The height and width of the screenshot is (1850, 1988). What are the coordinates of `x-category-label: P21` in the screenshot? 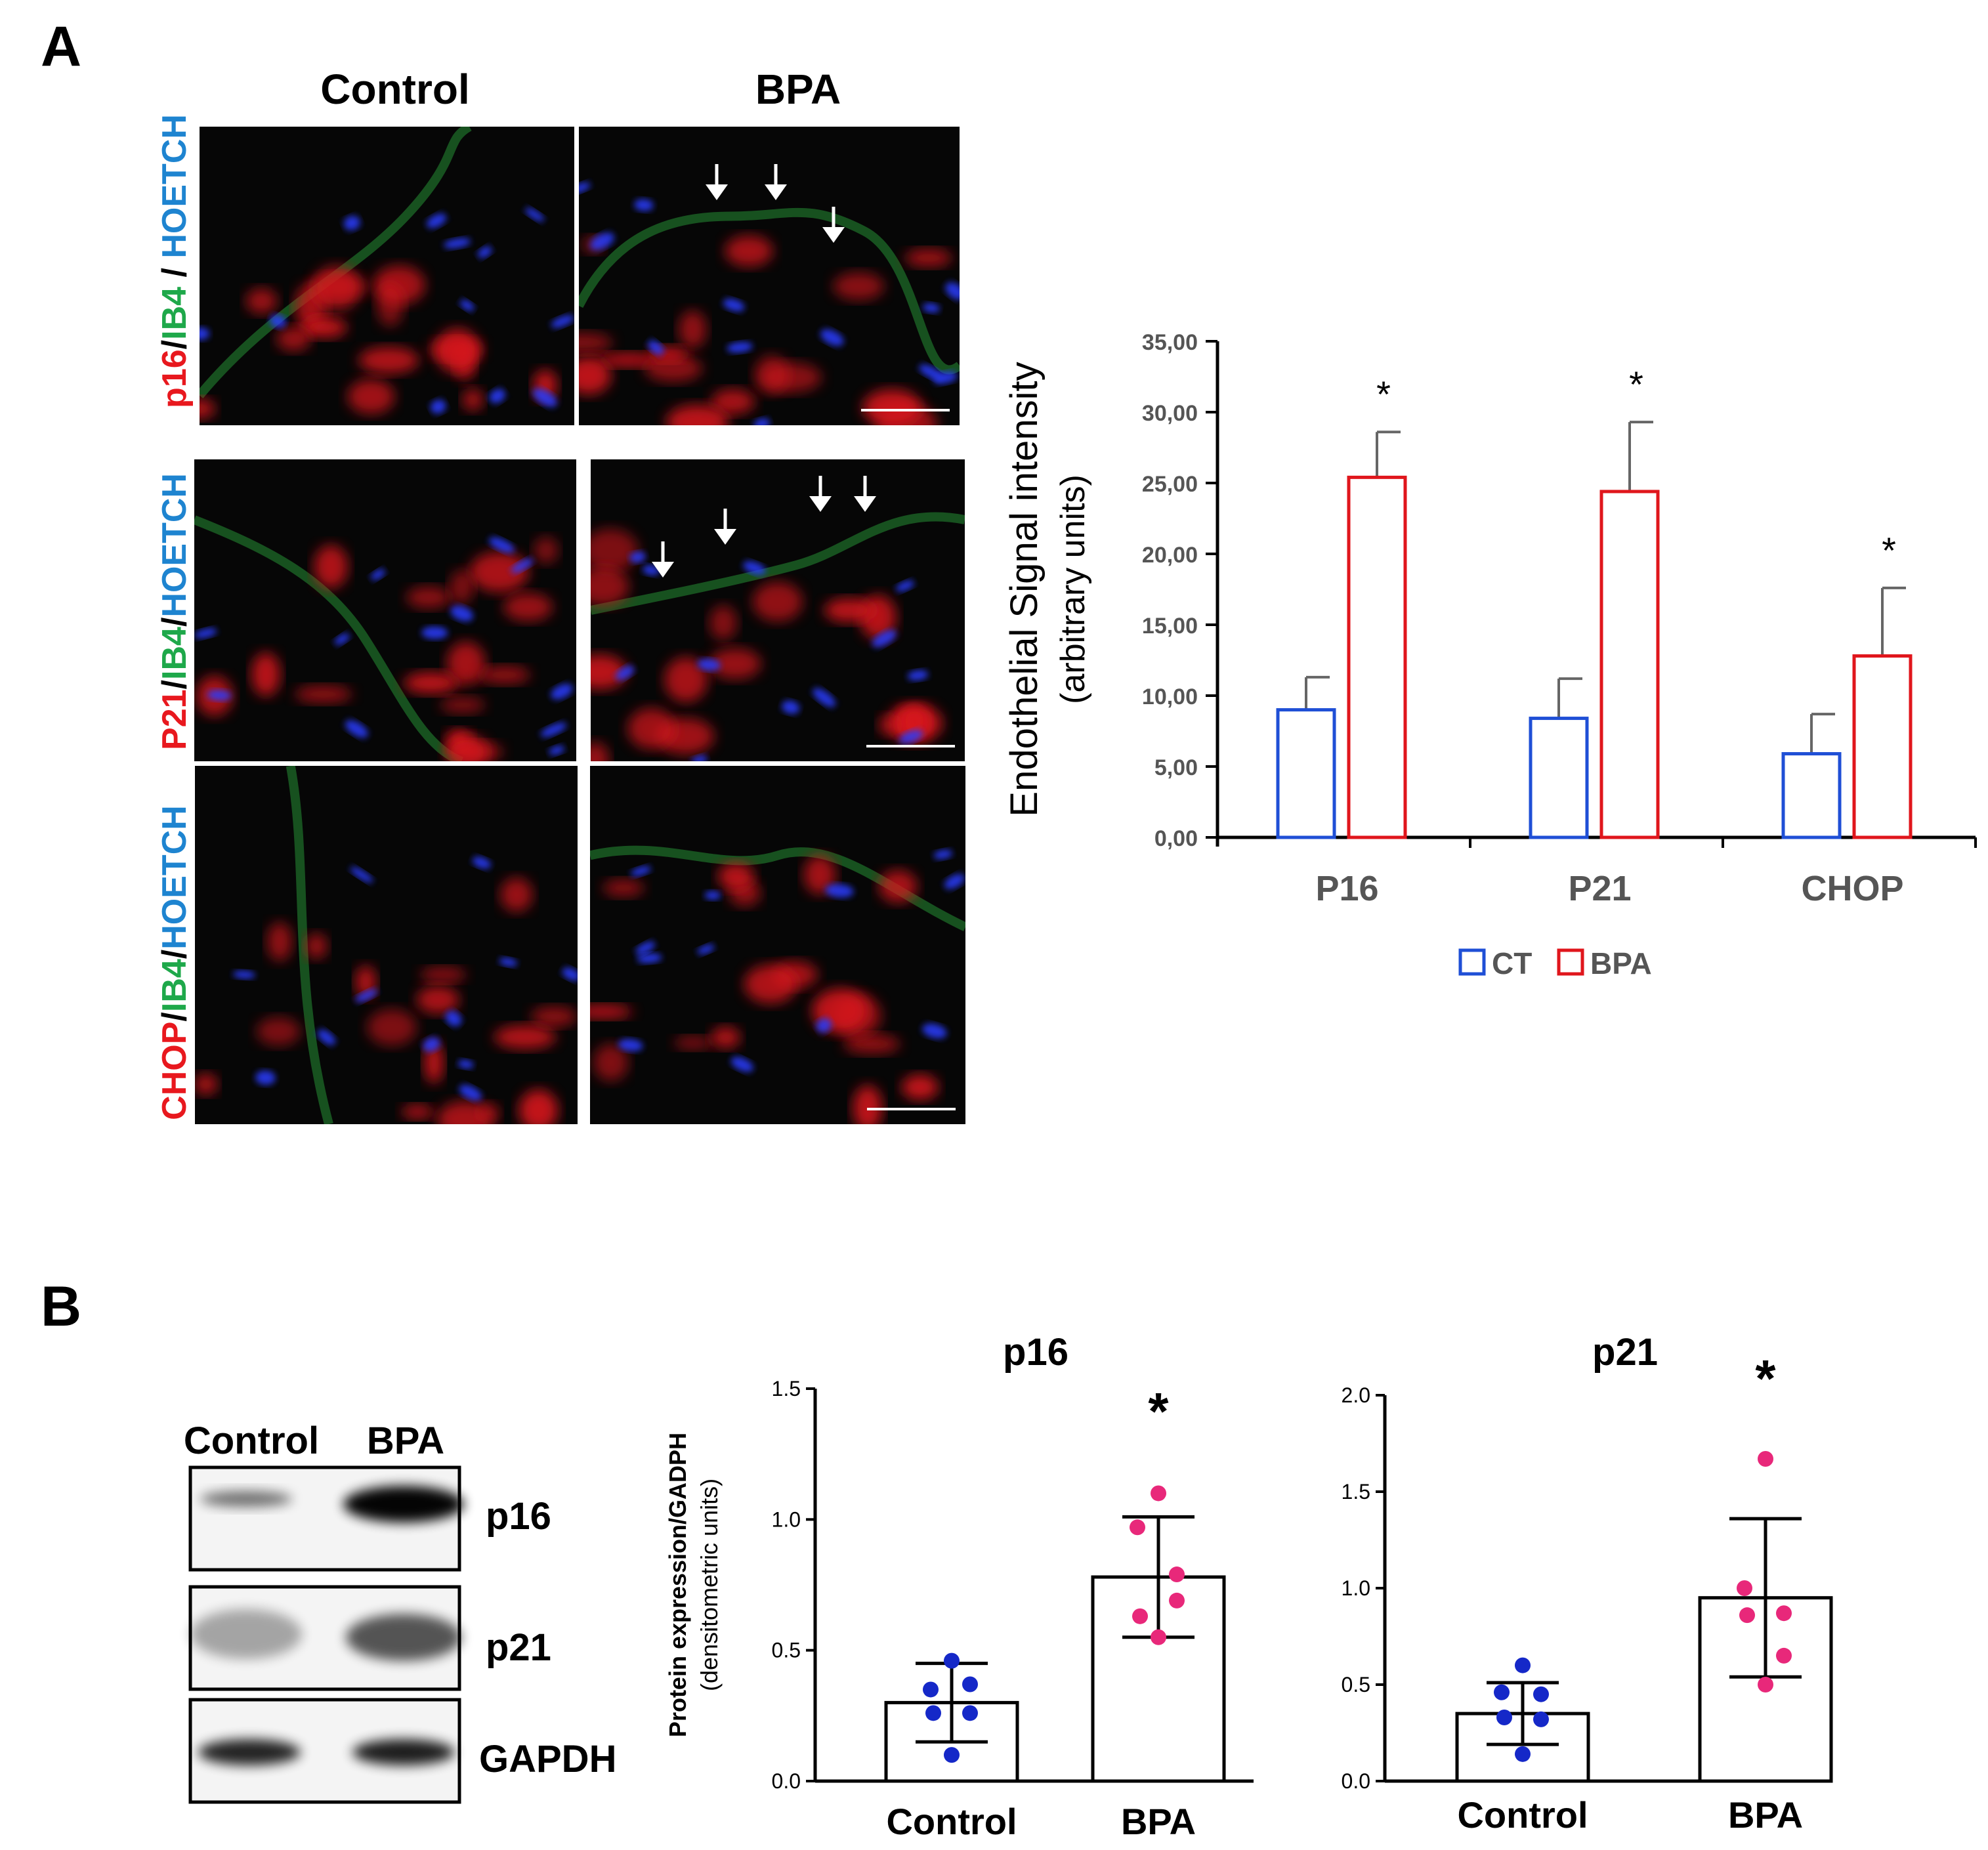 It's located at (1599, 888).